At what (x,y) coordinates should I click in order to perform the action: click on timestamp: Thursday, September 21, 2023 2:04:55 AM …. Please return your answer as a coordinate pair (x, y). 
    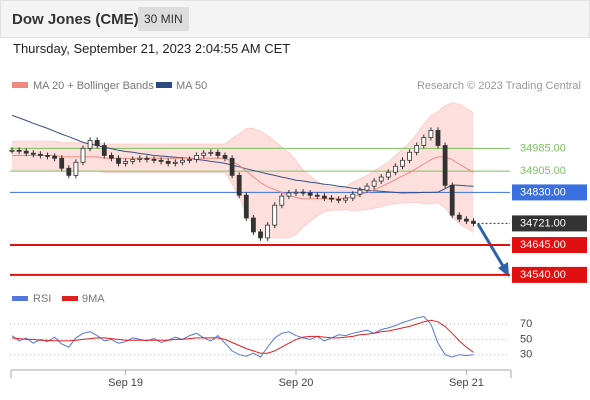
    Looking at the image, I should click on (152, 48).